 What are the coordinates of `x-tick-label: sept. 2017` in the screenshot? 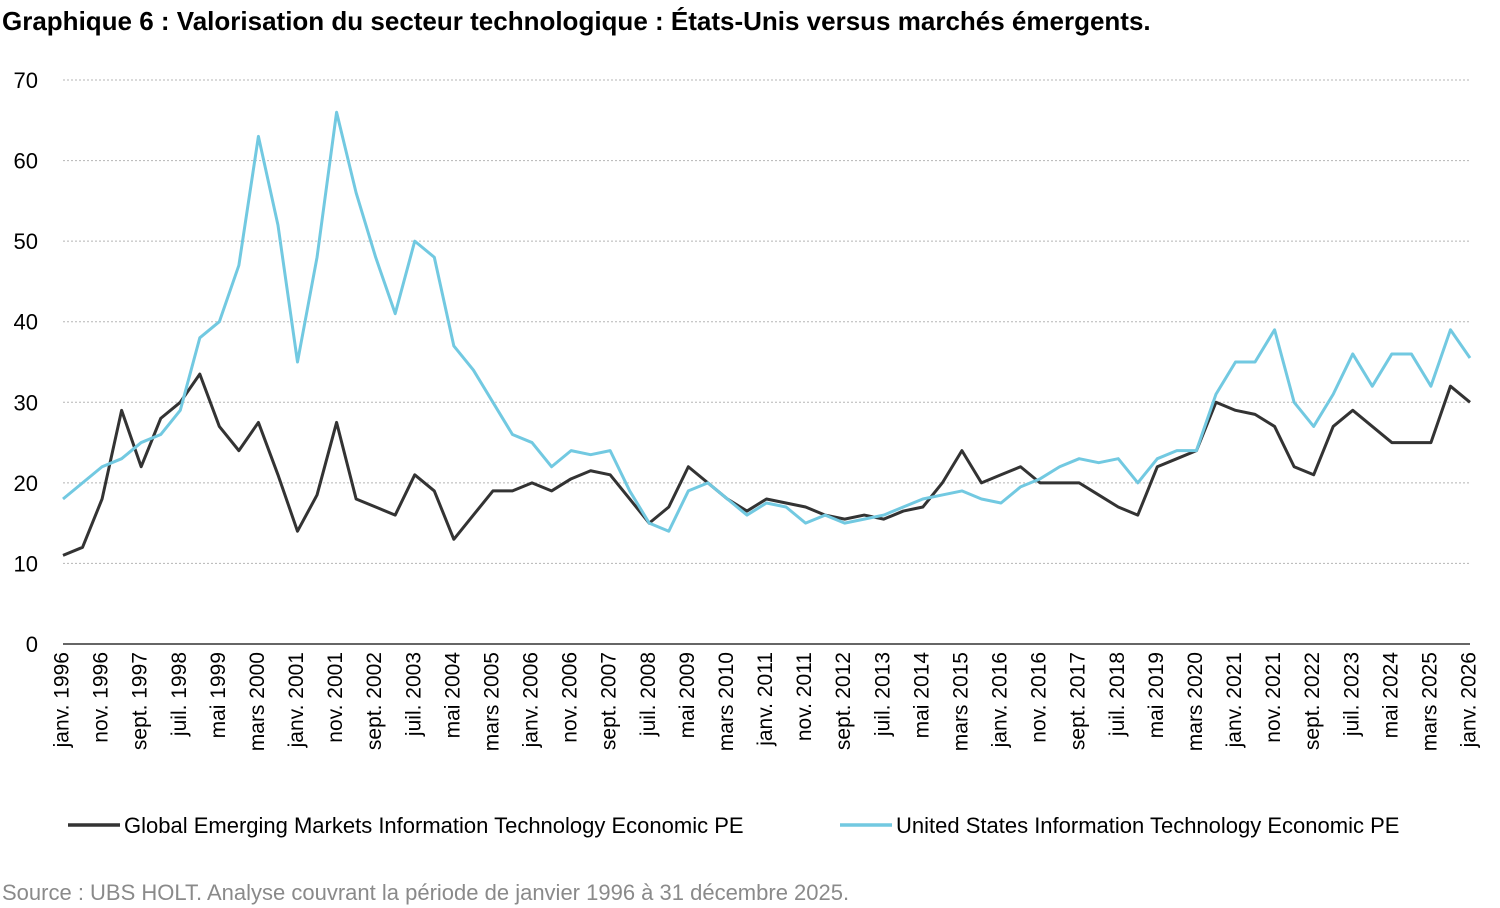 It's located at (1078, 701).